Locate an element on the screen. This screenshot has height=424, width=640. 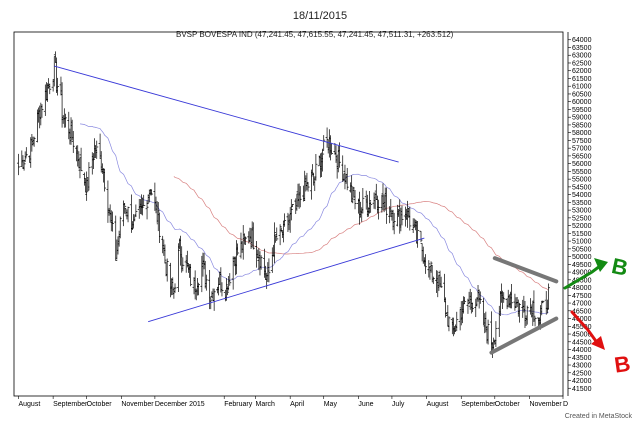
metastock-credit: Created in MetaStock is located at coordinates (598, 416).